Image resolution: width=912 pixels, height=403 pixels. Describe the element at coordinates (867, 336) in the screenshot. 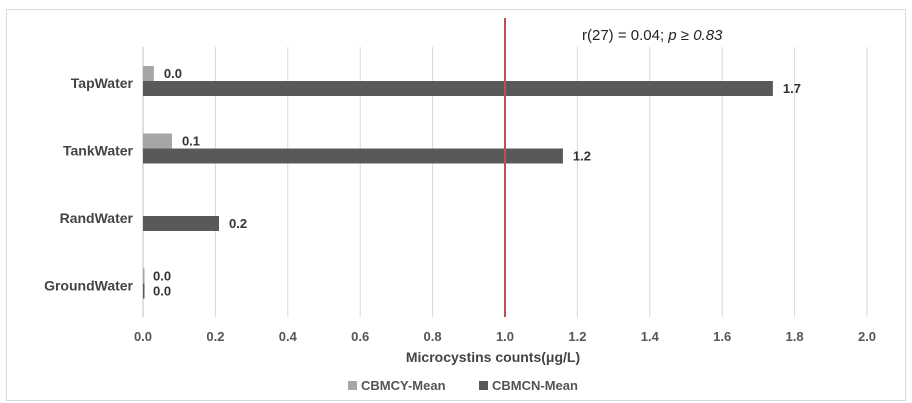

I see `x-tick-label: 2.0` at that location.